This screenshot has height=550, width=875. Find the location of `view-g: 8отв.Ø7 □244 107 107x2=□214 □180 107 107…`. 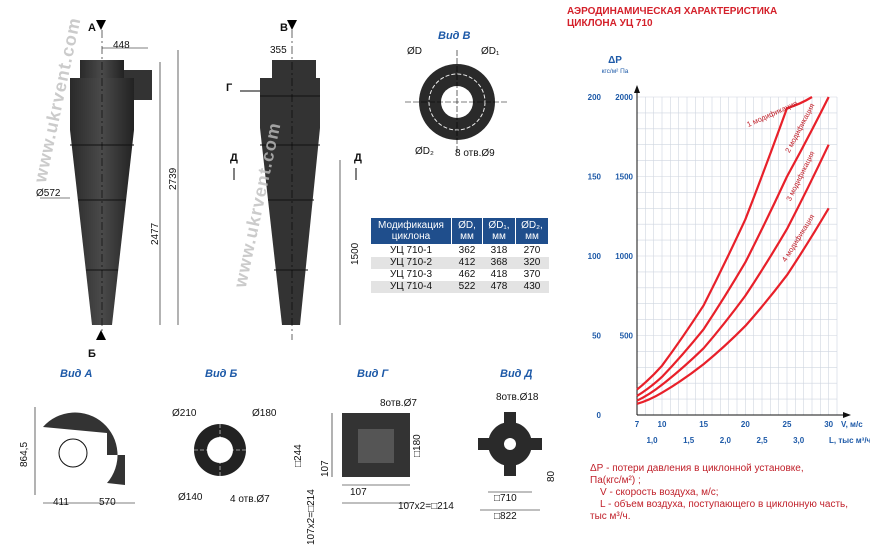

view-g: 8отв.Ø7 □244 107 107x2=□214 □180 107 107… is located at coordinates (375, 470).